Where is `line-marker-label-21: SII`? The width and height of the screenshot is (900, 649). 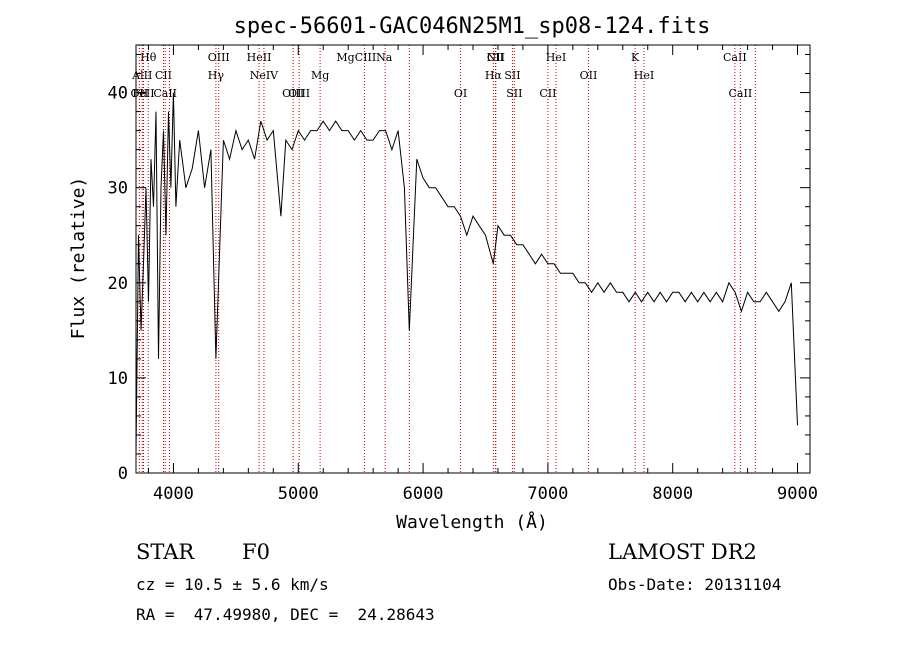 line-marker-label-21: SII is located at coordinates (514, 93).